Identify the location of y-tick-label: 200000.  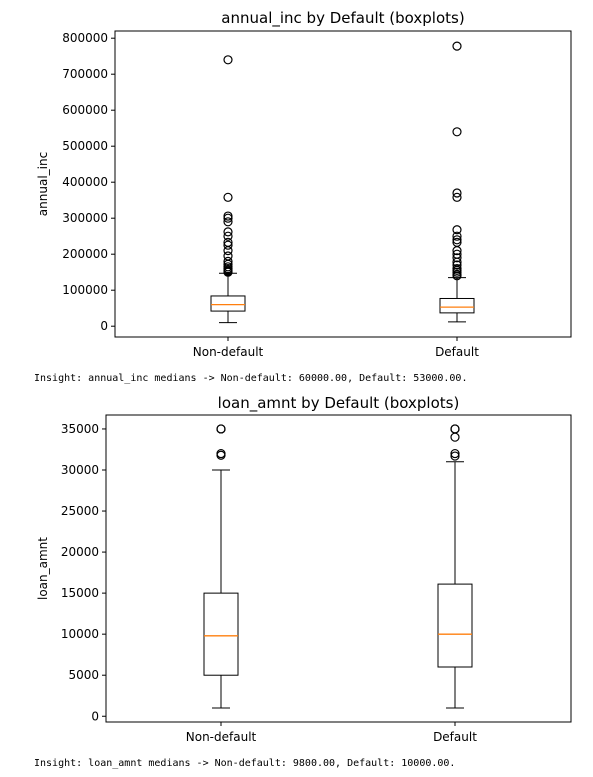
(85, 254).